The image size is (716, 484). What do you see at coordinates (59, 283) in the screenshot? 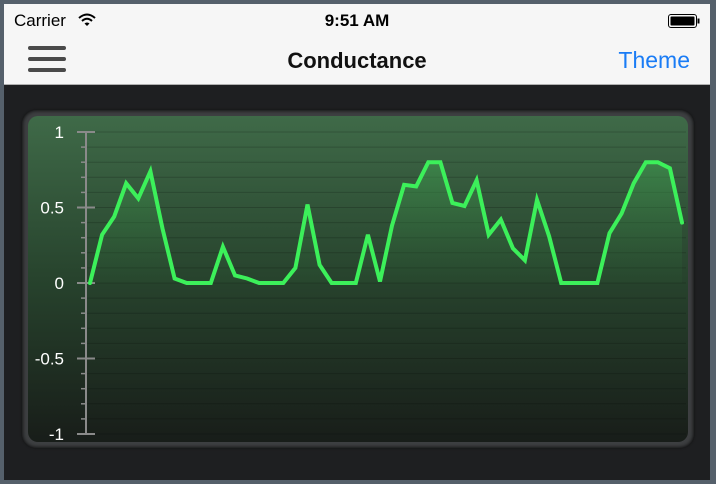
I see `y-tick-label: 0` at bounding box center [59, 283].